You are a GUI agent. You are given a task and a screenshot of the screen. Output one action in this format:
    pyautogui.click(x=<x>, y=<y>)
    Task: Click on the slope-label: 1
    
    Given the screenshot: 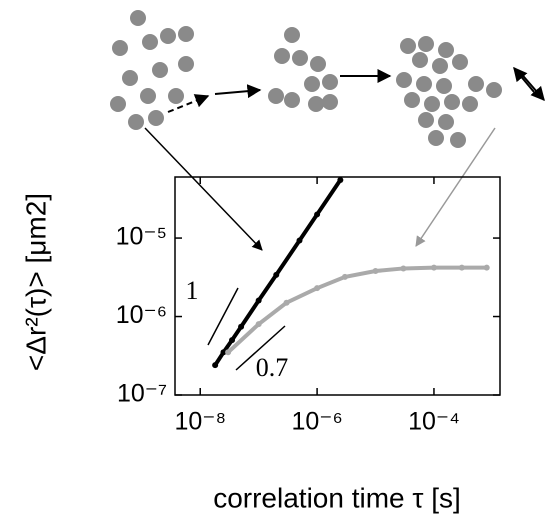 What is the action you would take?
    pyautogui.click(x=192, y=290)
    